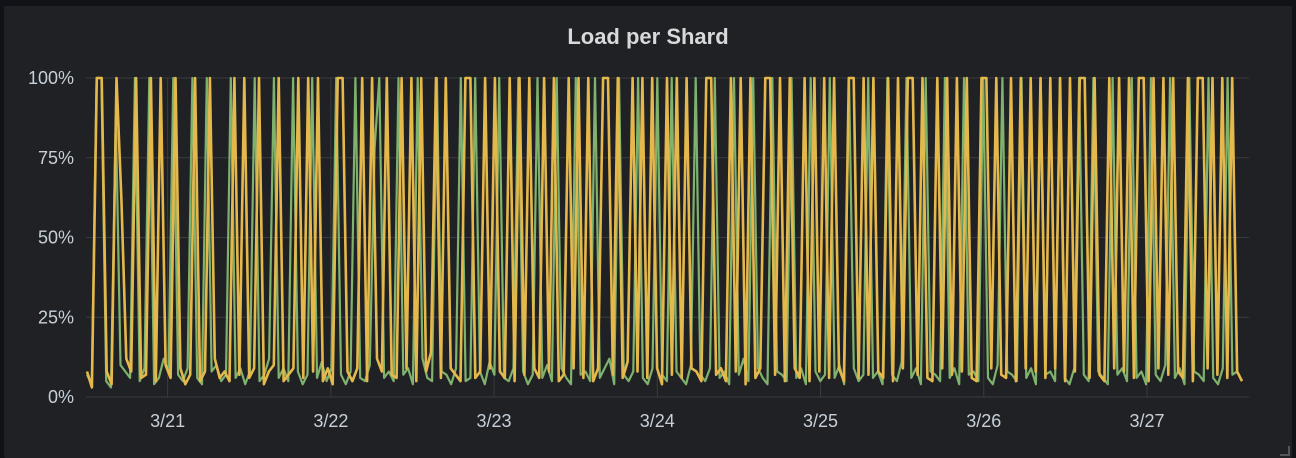 This screenshot has width=1296, height=458. Describe the element at coordinates (56, 158) in the screenshot. I see `y-tick-label: 75%` at that location.